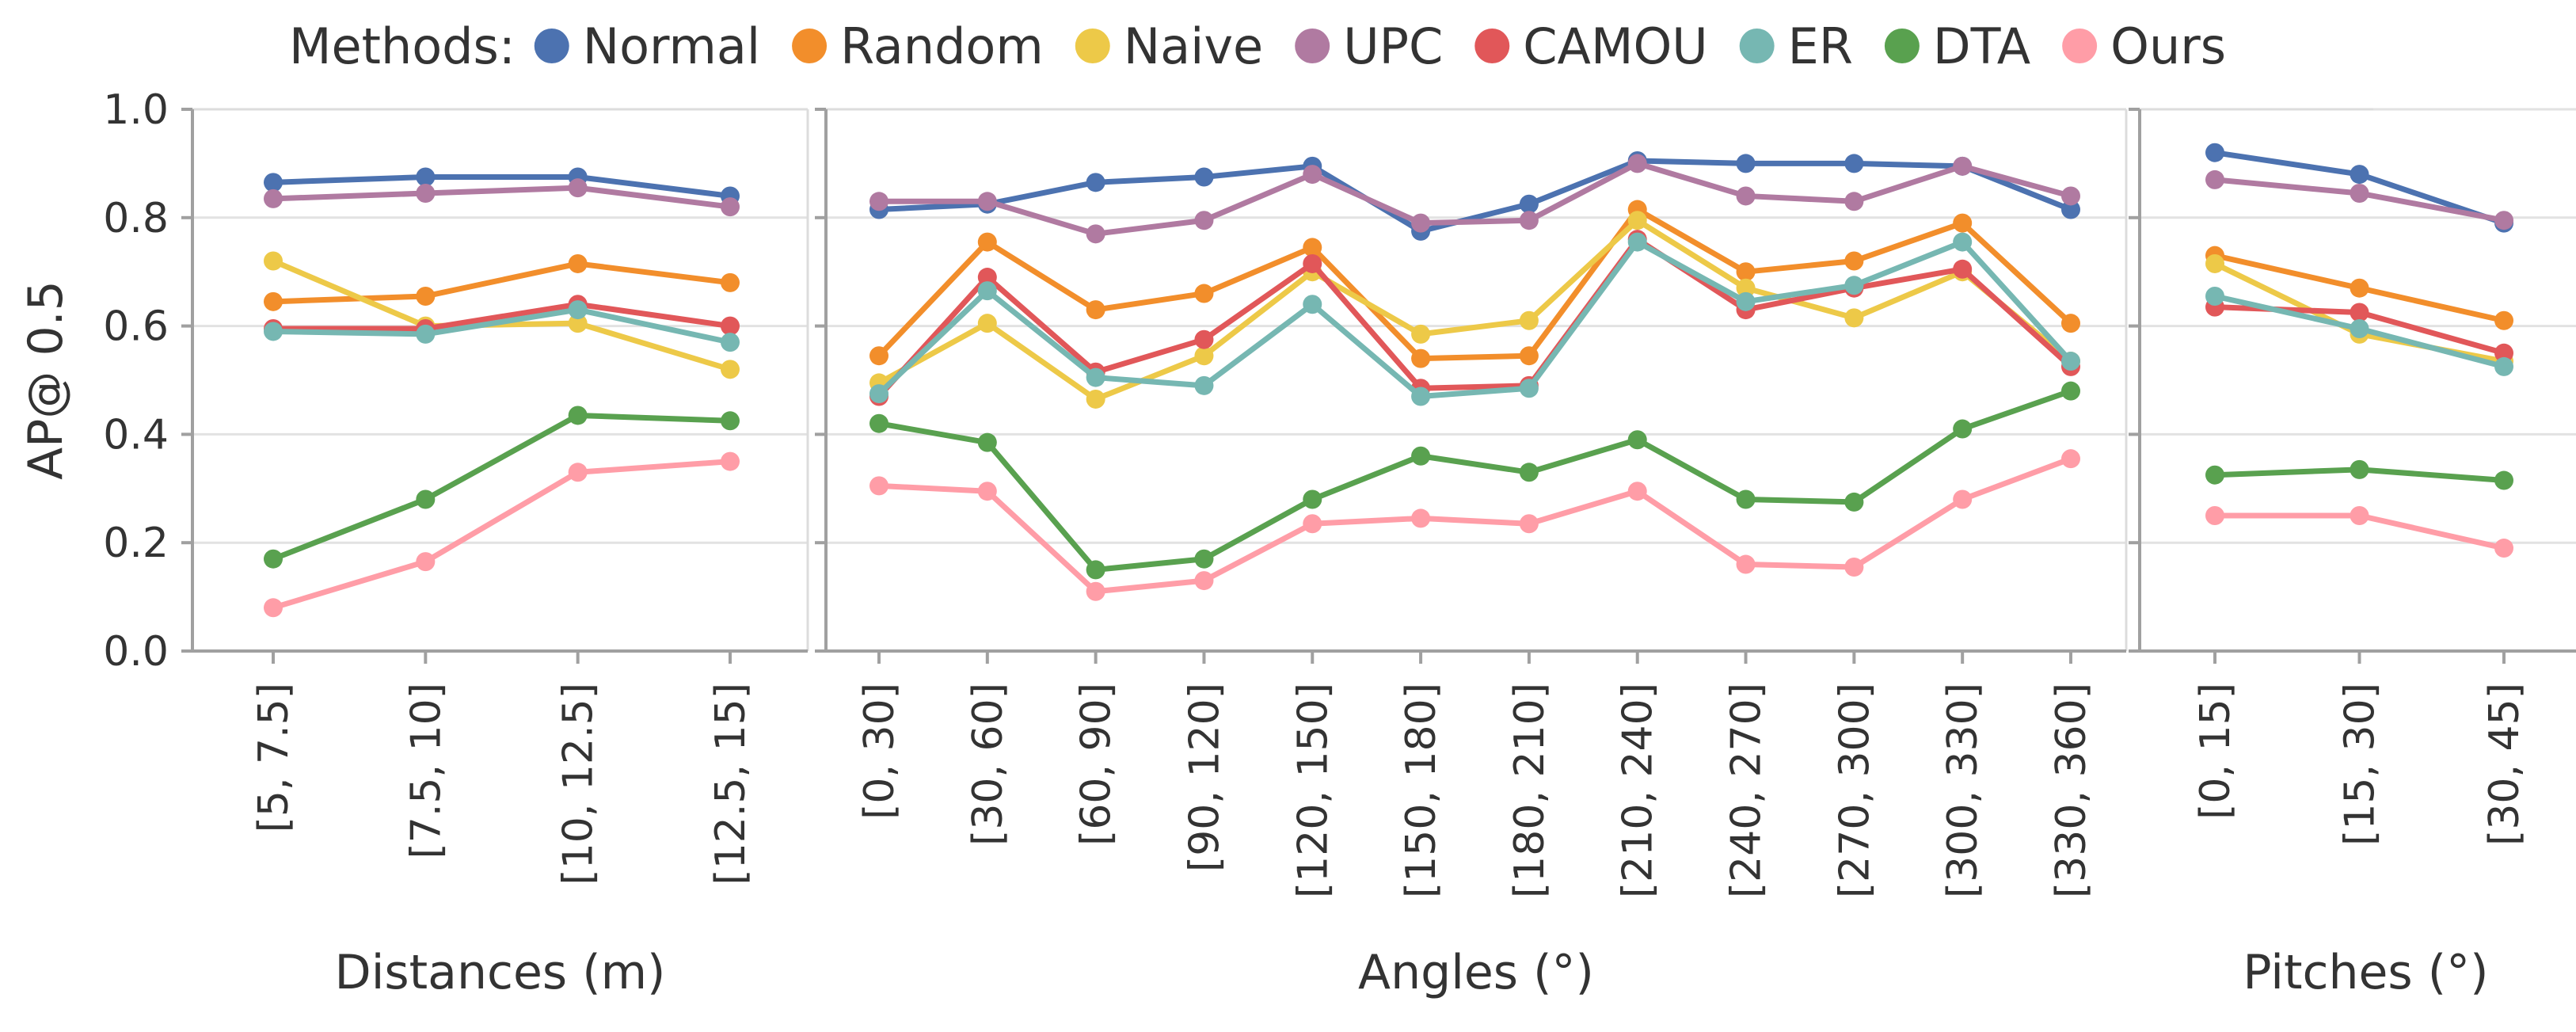 The image size is (2576, 1032). I want to click on legend-item-dta: DTA, so click(1957, 46).